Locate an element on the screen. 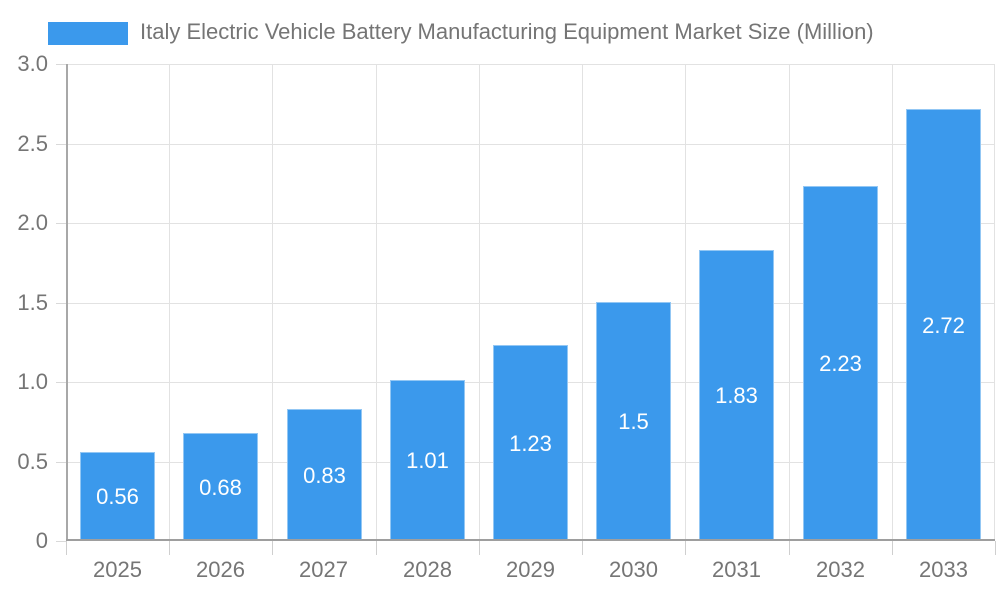 The height and width of the screenshot is (600, 1000). bar-value-label: 1.23 is located at coordinates (530, 443).